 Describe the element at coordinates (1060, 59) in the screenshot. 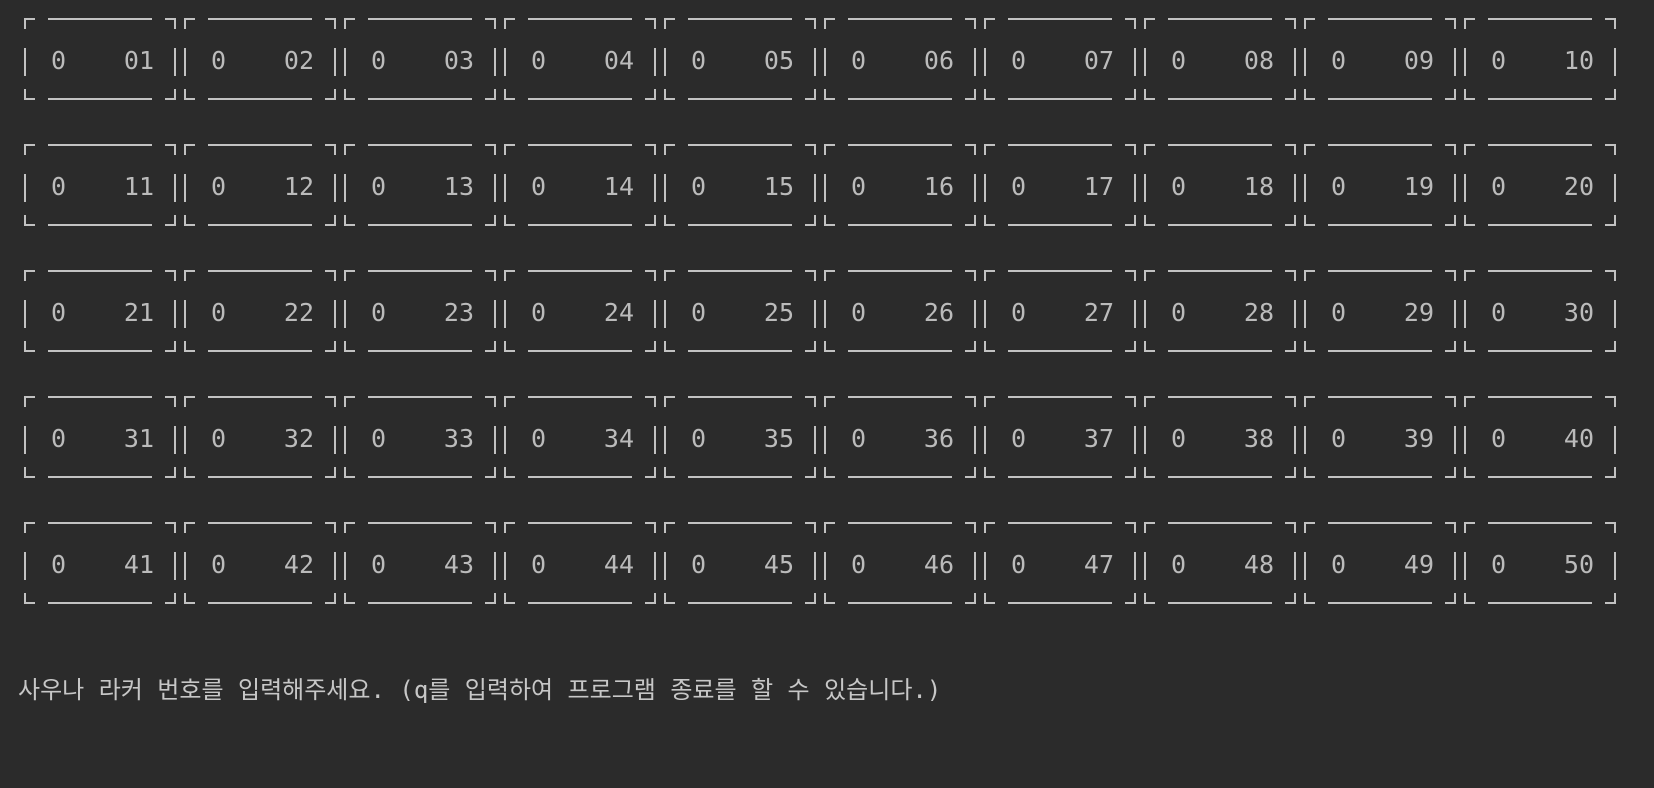

I see `locker-box: 0 07` at that location.